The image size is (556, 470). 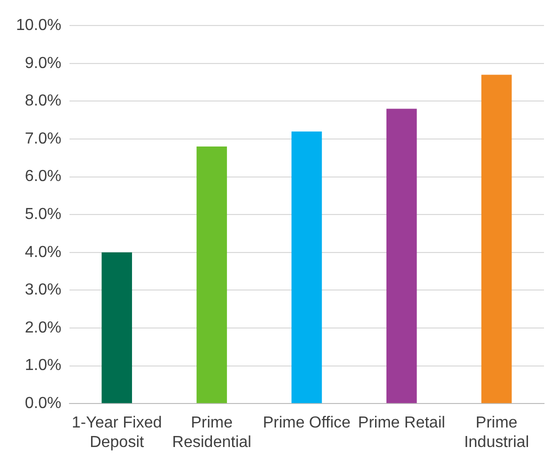 I want to click on y-tick-label: 2.0%, so click(x=43, y=327).